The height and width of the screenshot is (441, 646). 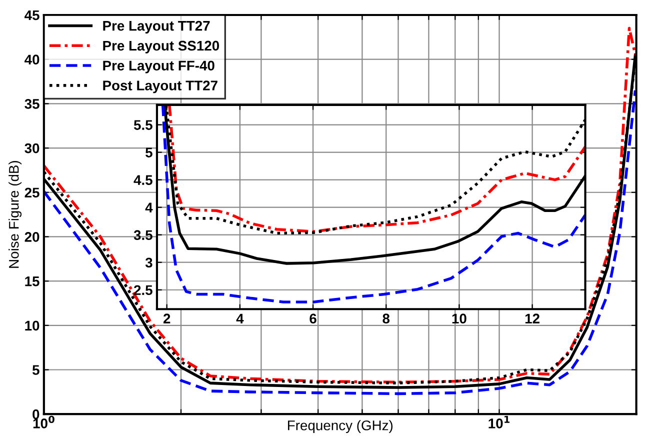 What do you see at coordinates (240, 319) in the screenshot?
I see `x-tick-label: 4` at bounding box center [240, 319].